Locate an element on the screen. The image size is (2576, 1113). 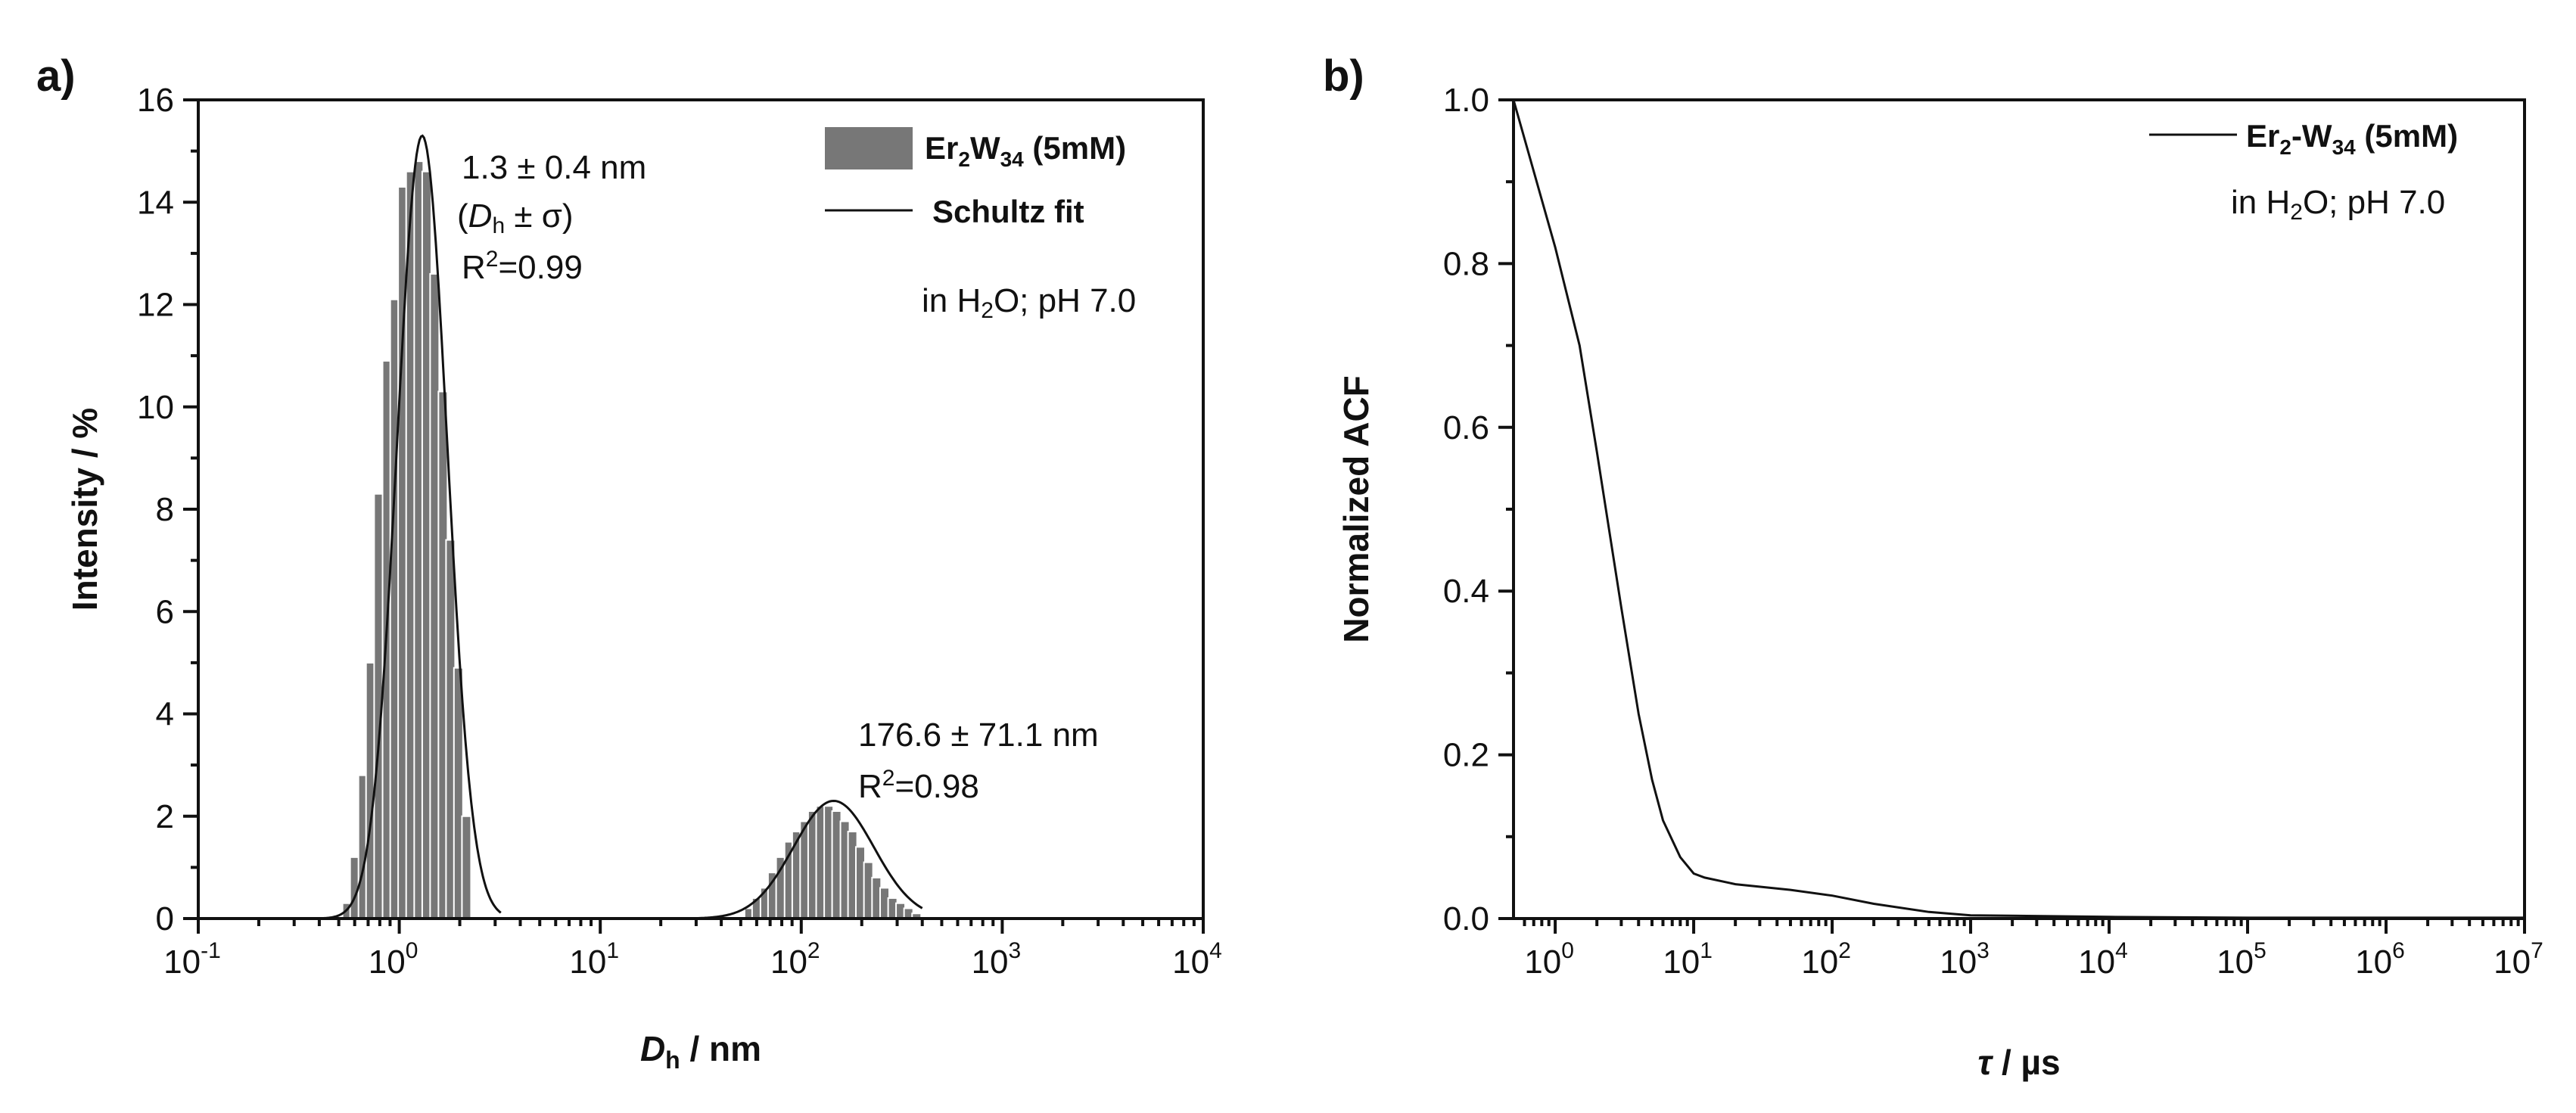
peak1-r2-annotation: R2=0.99 is located at coordinates (522, 267).